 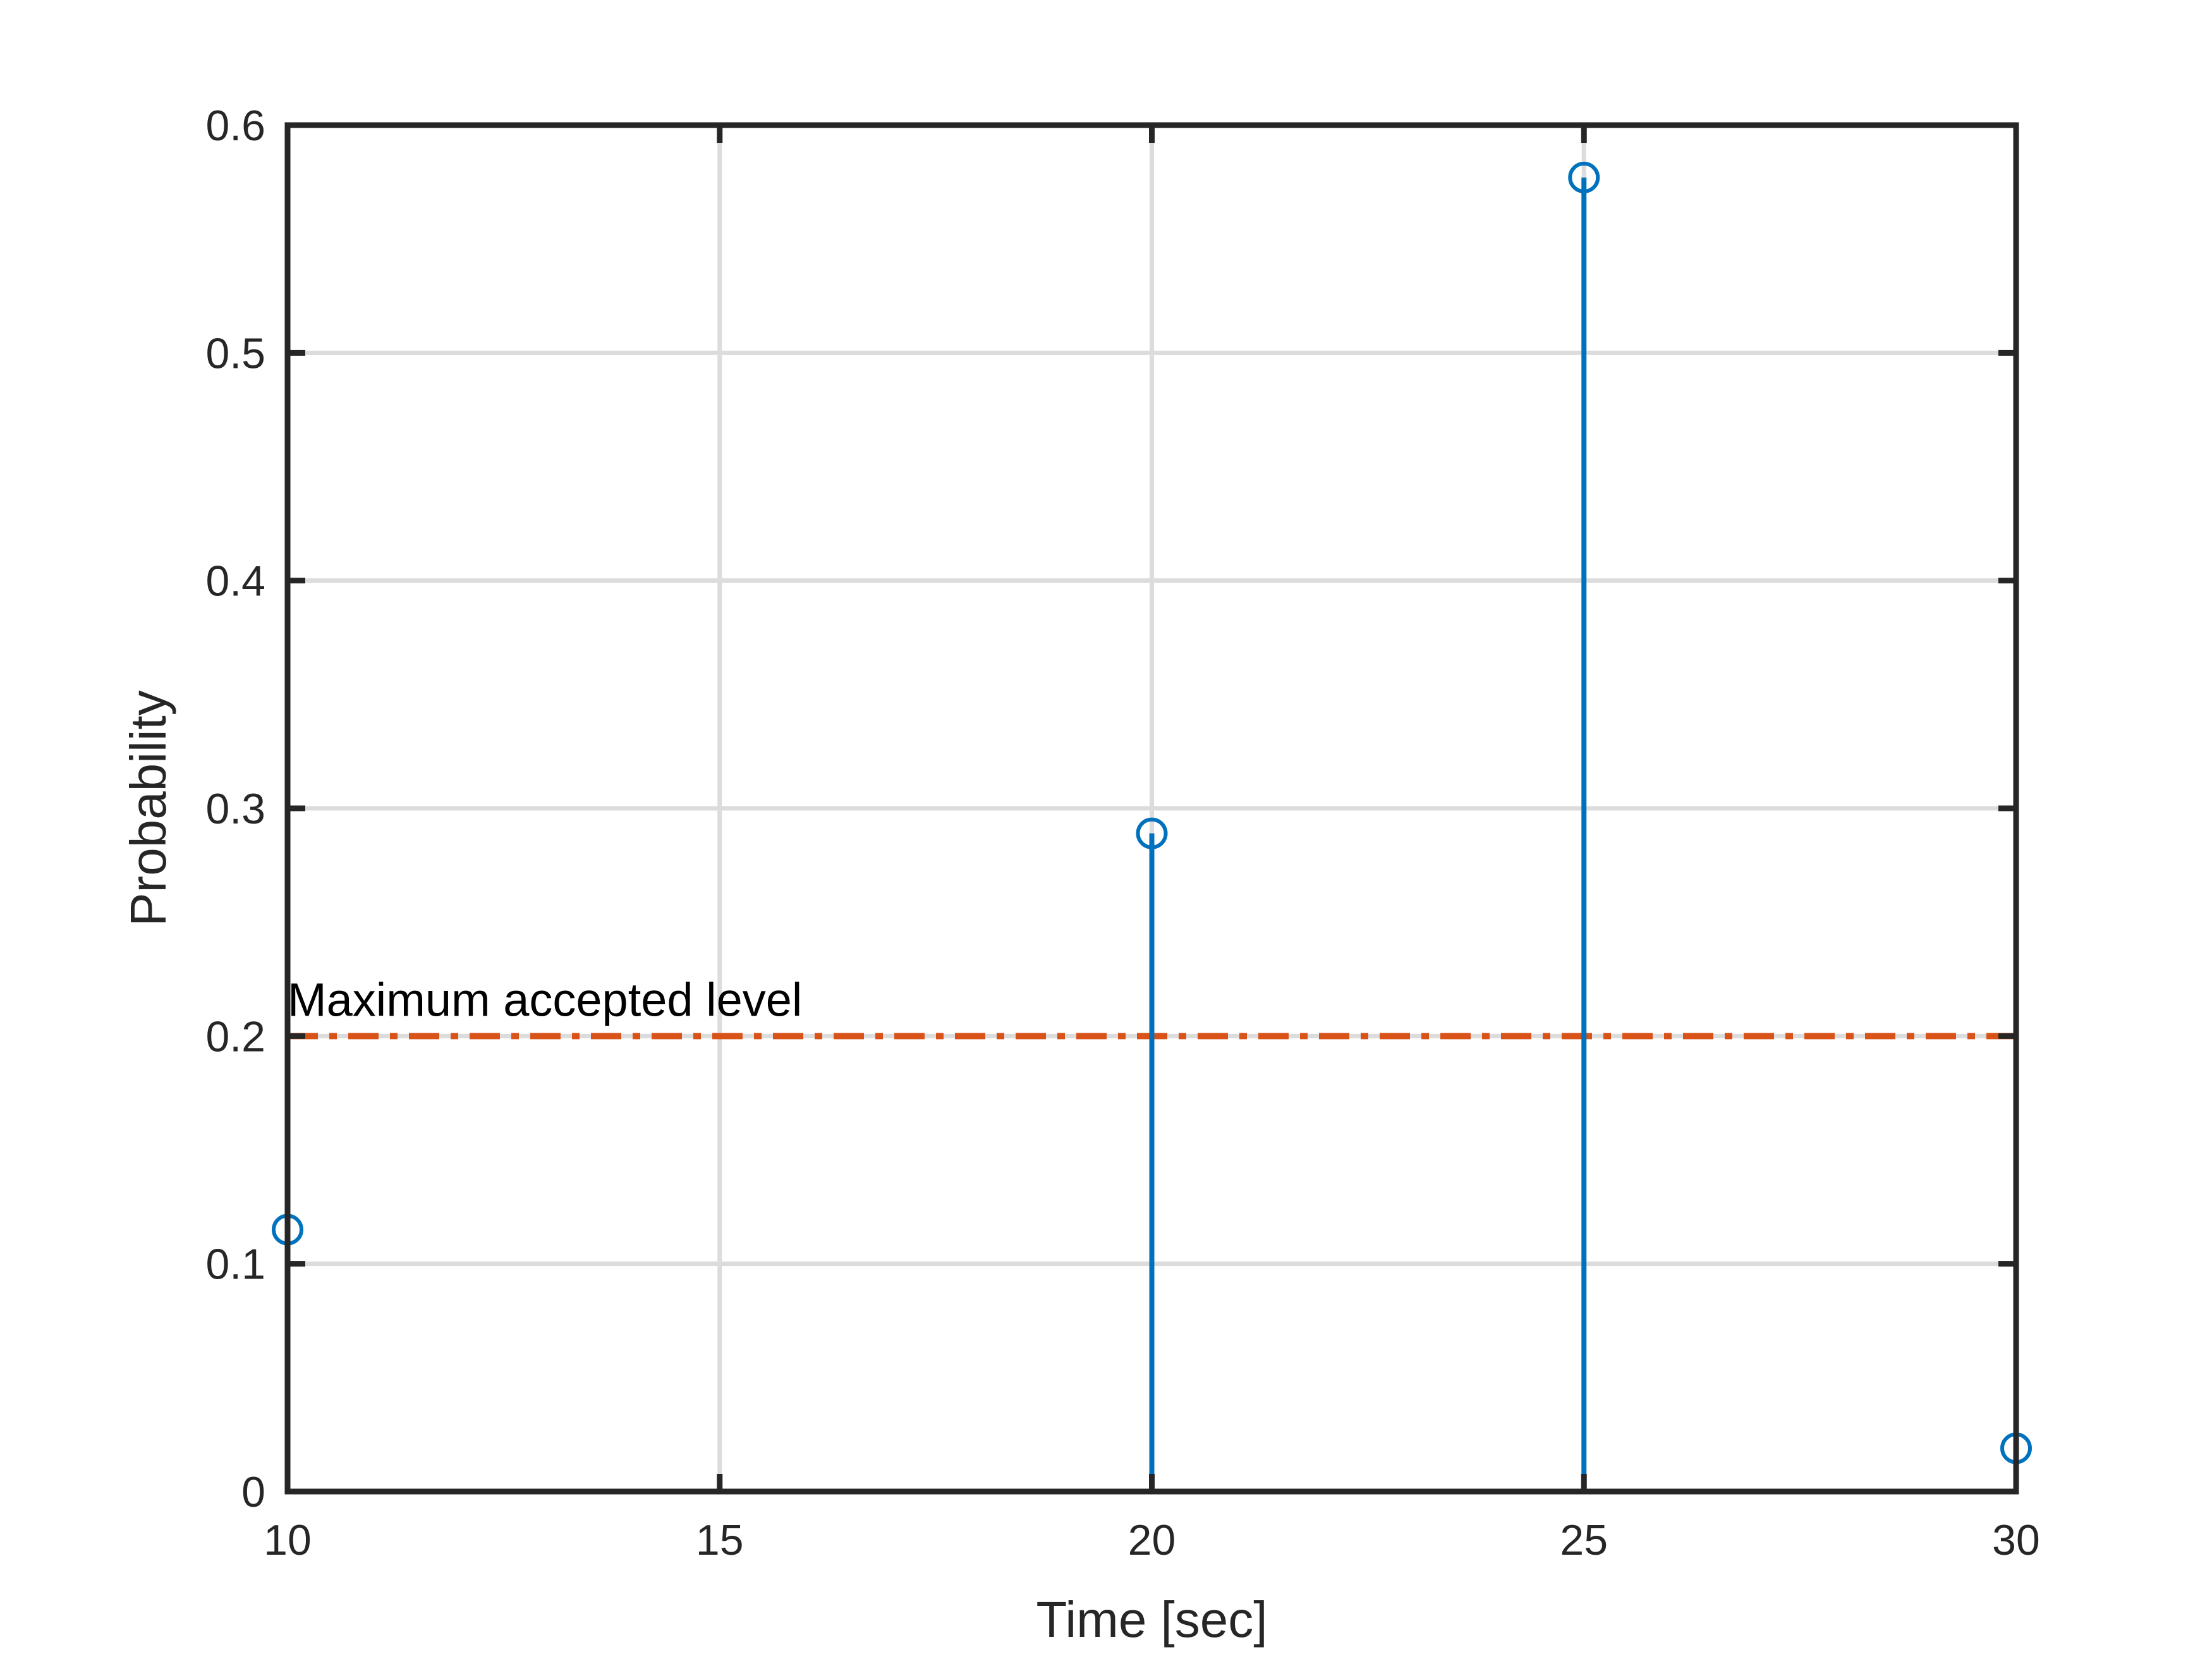 What do you see at coordinates (1584, 1540) in the screenshot?
I see `x-tick-label: 25` at bounding box center [1584, 1540].